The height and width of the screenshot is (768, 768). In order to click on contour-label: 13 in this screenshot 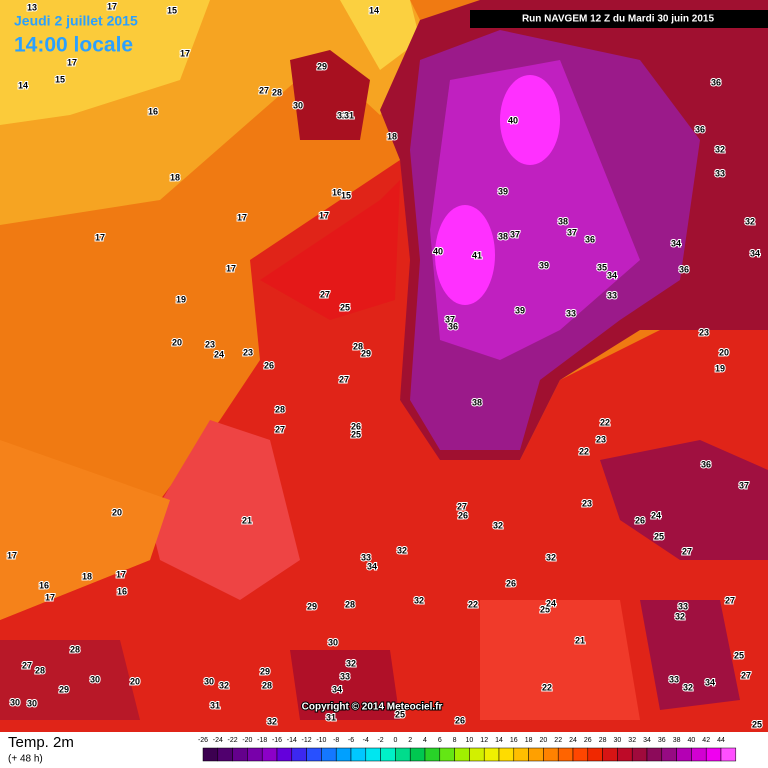, I will do `click(32, 7)`.